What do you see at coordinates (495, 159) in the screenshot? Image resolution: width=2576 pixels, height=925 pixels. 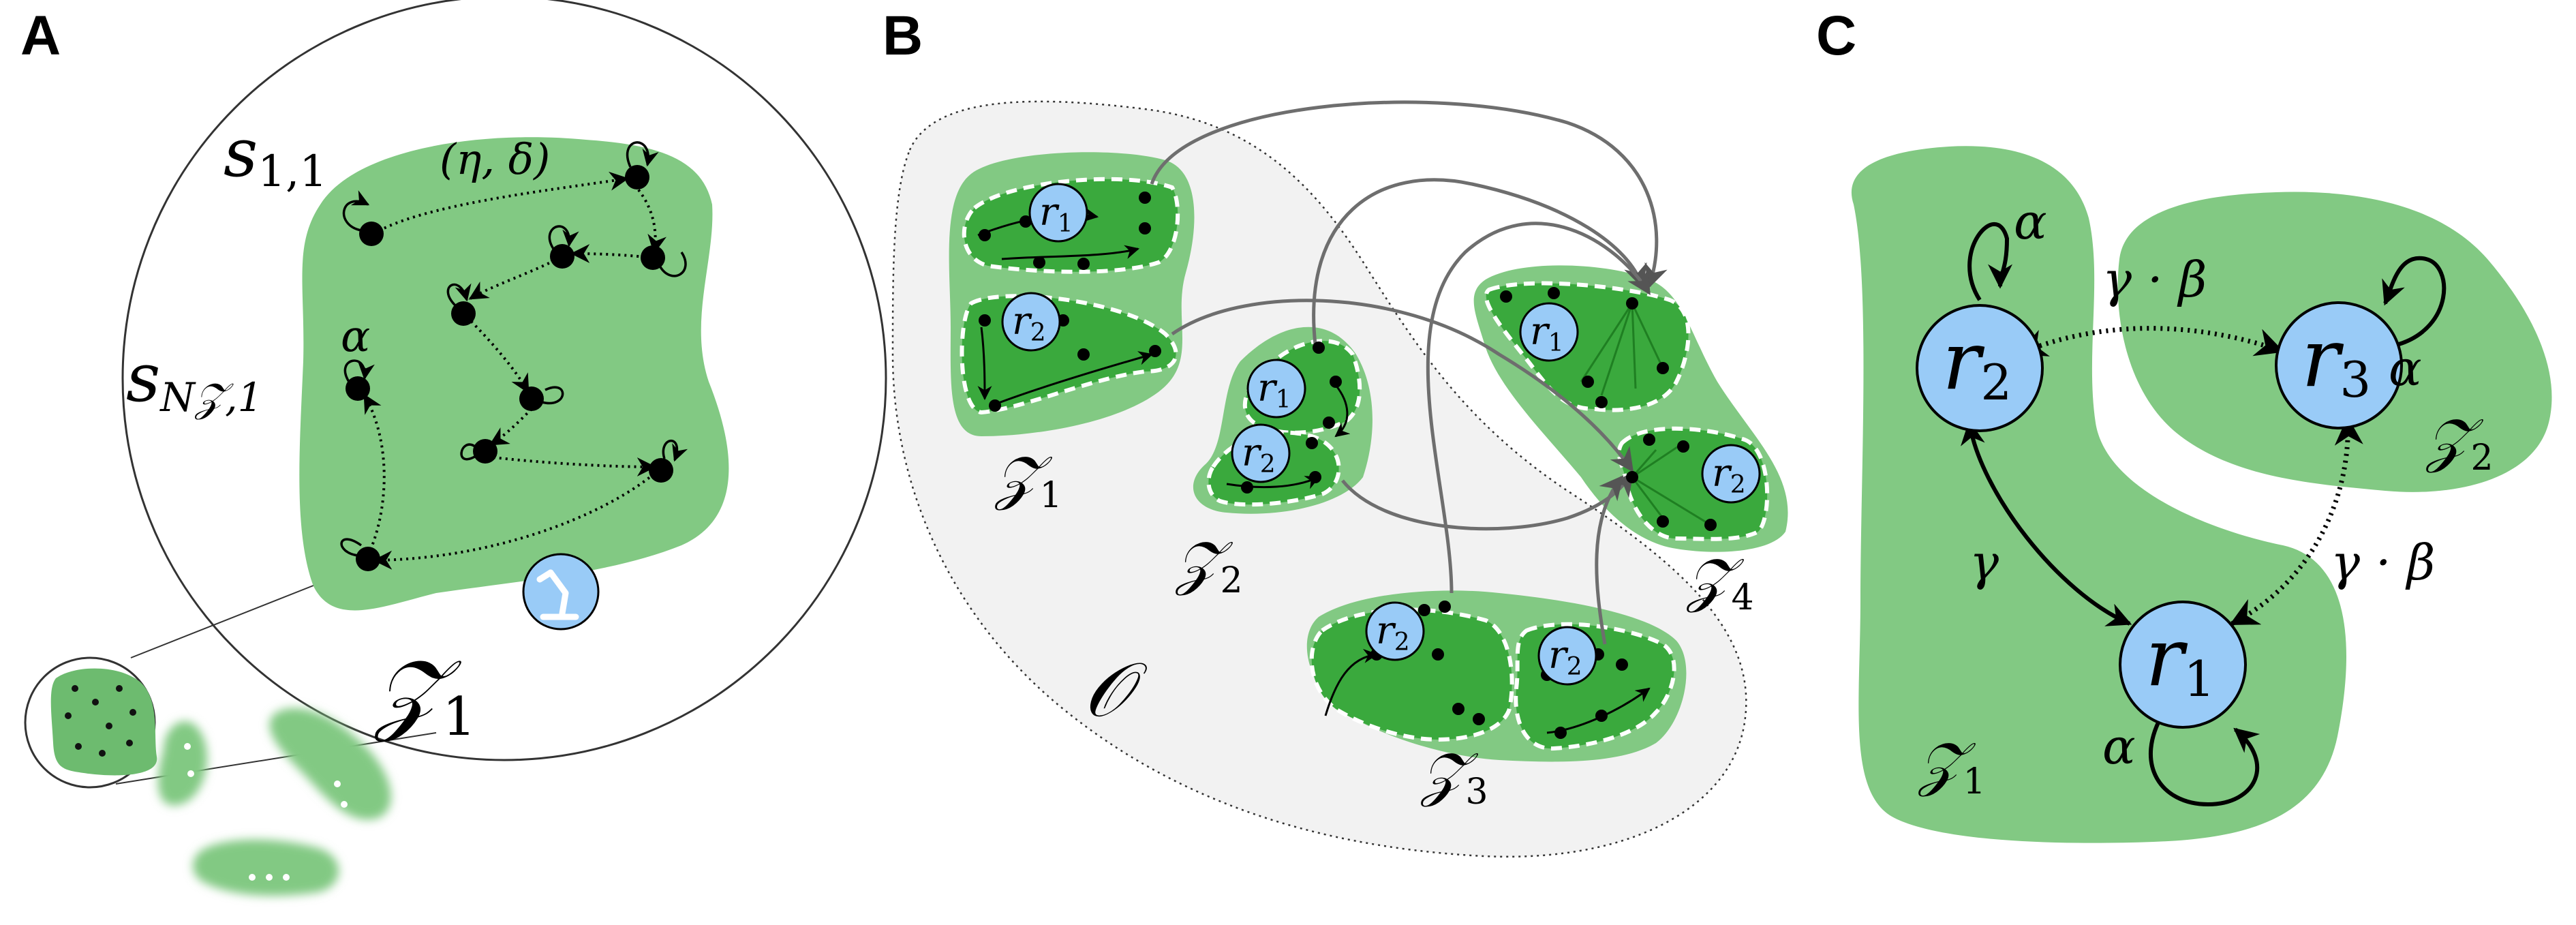 I see `edge-params-label: (η, δ)` at bounding box center [495, 159].